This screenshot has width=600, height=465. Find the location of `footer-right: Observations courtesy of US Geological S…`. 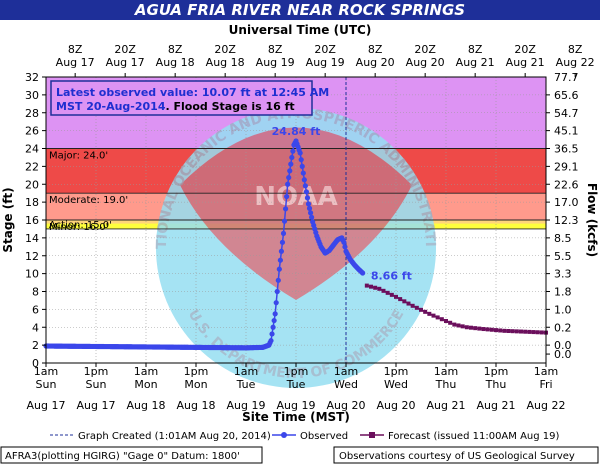

footer-right: Observations courtesy of US Geological S… is located at coordinates (457, 456).